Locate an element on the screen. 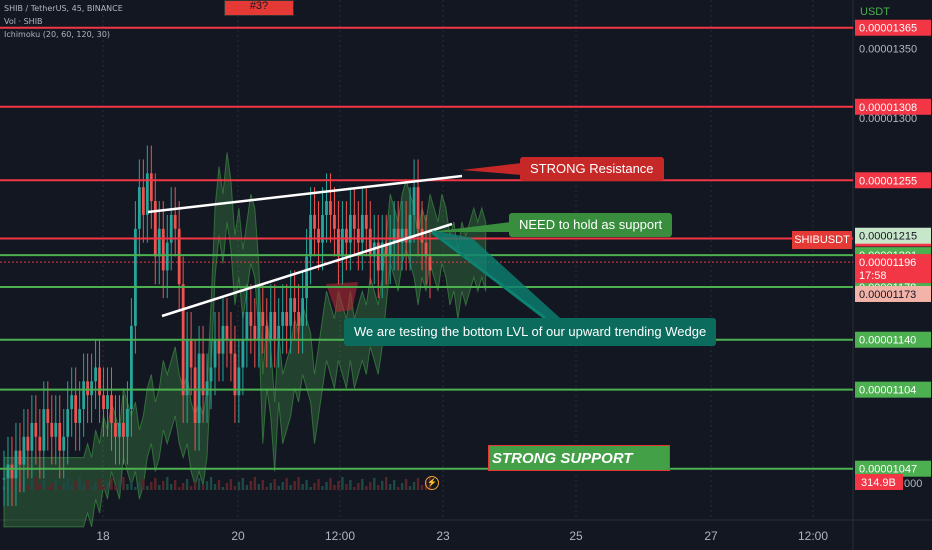 The height and width of the screenshot is (550, 932). time-tick: 12:00 is located at coordinates (340, 536).